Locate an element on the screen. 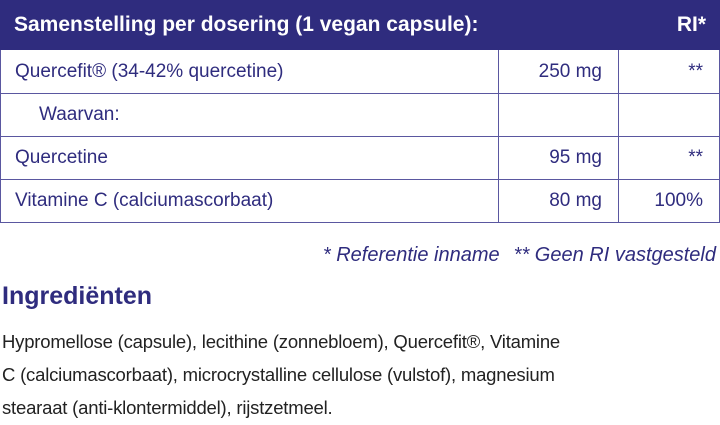 The height and width of the screenshot is (425, 720). ingredients-title: Ingrediënten is located at coordinates (77, 296).